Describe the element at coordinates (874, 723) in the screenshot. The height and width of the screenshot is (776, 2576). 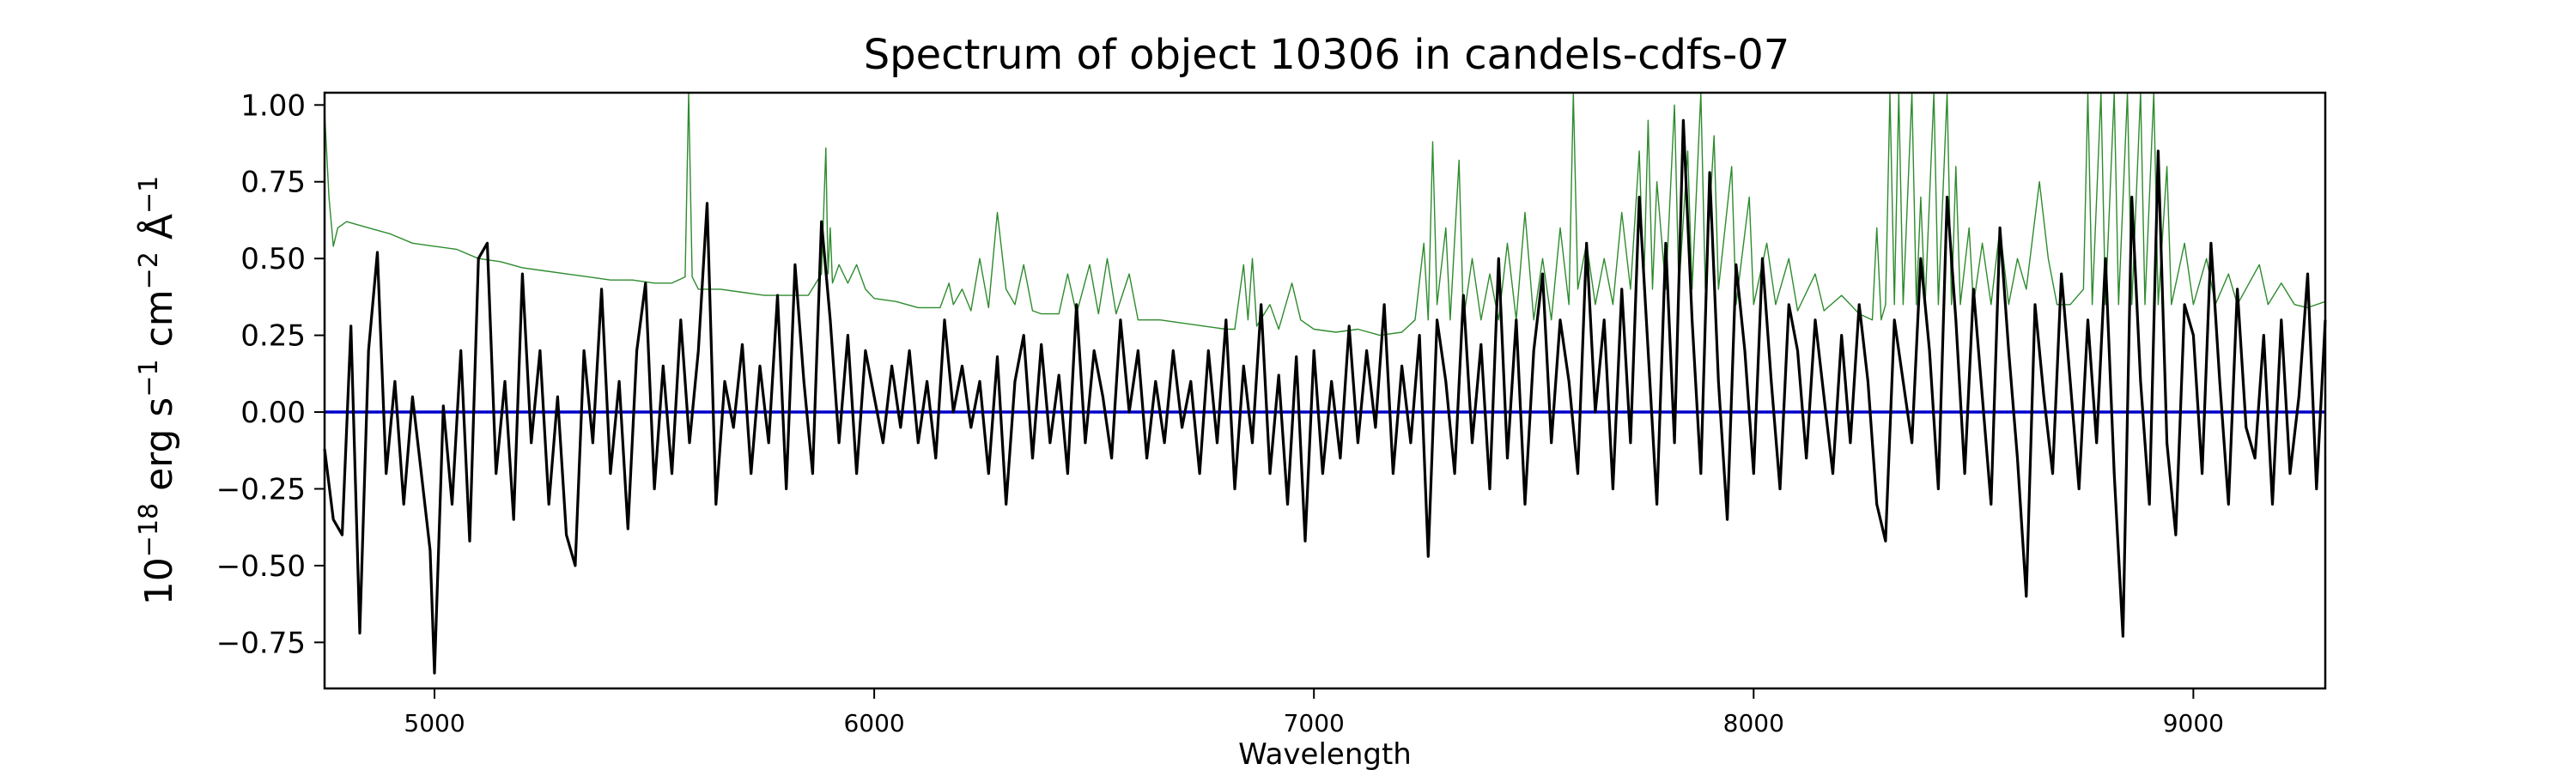
I see `x-tick-label: 6000` at that location.